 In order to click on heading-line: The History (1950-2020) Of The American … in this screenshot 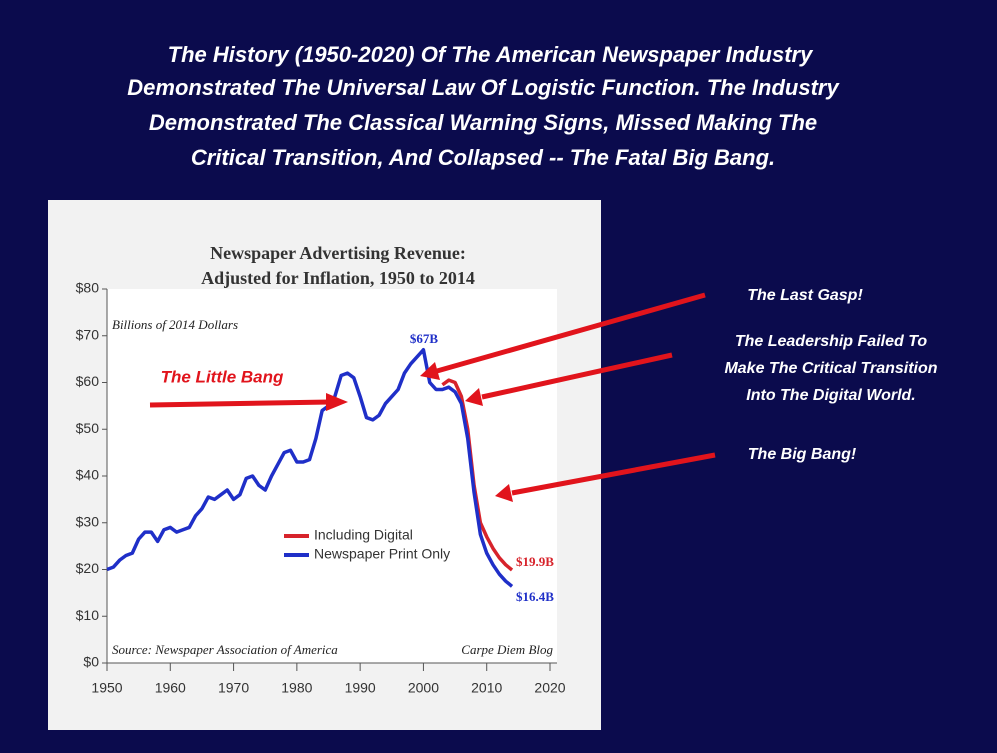, I will do `click(491, 54)`.